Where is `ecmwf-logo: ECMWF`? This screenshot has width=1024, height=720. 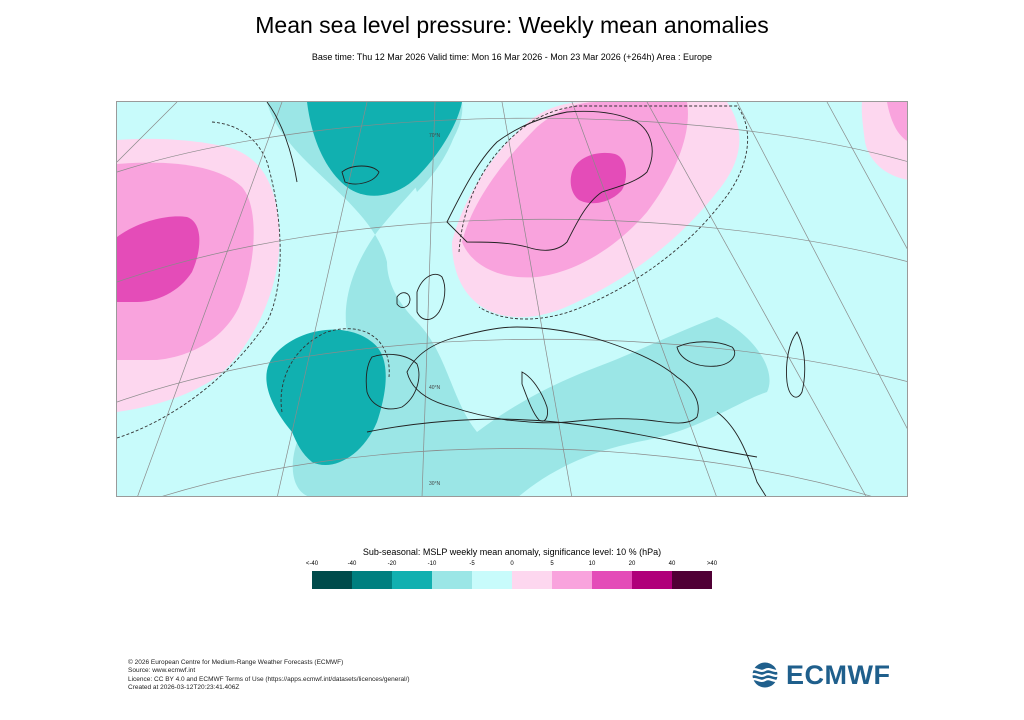
ecmwf-logo: ECMWF is located at coordinates (819, 675).